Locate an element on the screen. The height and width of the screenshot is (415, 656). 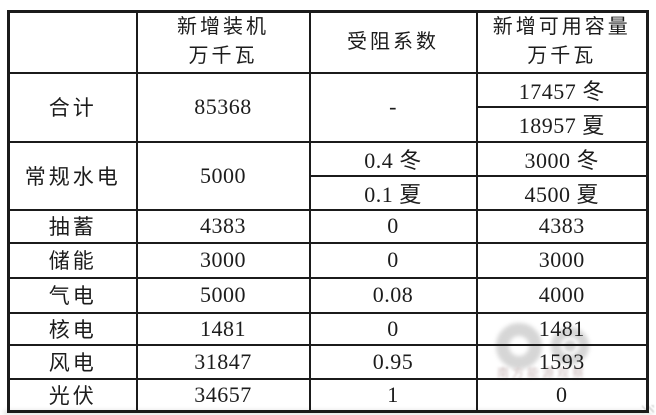
table-row-solar: 光伏 34657 1 0 is located at coordinates (328, 395).